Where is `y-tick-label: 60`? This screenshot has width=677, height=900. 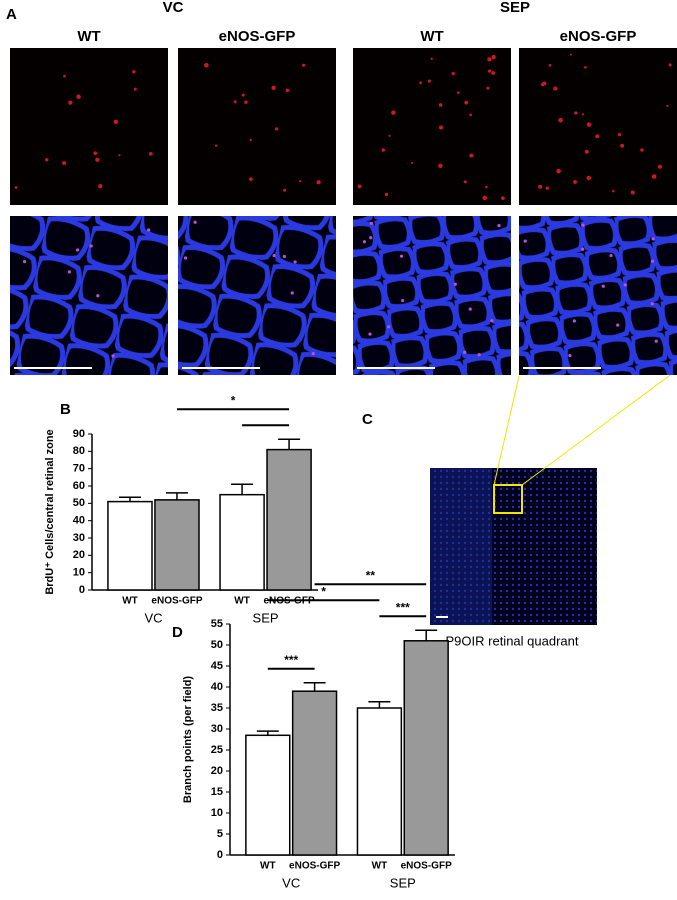
y-tick-label: 60 is located at coordinates (79, 486).